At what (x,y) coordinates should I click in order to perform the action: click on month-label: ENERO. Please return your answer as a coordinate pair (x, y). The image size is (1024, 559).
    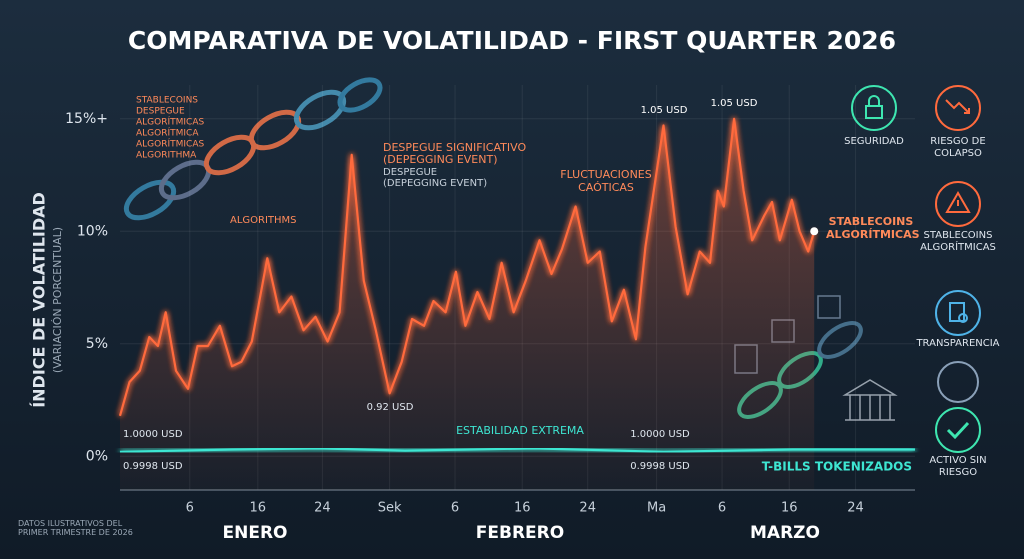
    Looking at the image, I should click on (255, 533).